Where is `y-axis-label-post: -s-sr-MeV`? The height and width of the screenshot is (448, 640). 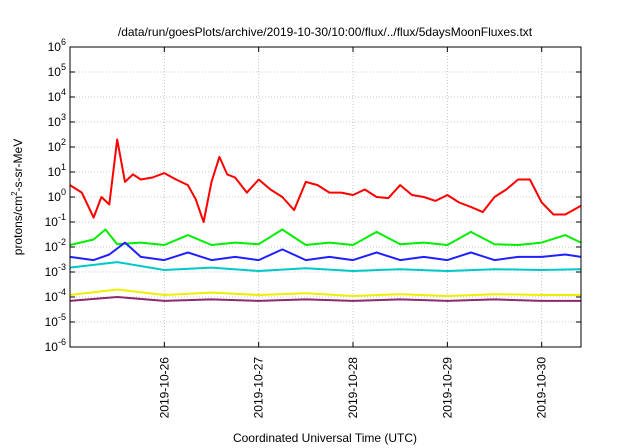
y-axis-label-post: -s-sr-MeV is located at coordinates (18, 165).